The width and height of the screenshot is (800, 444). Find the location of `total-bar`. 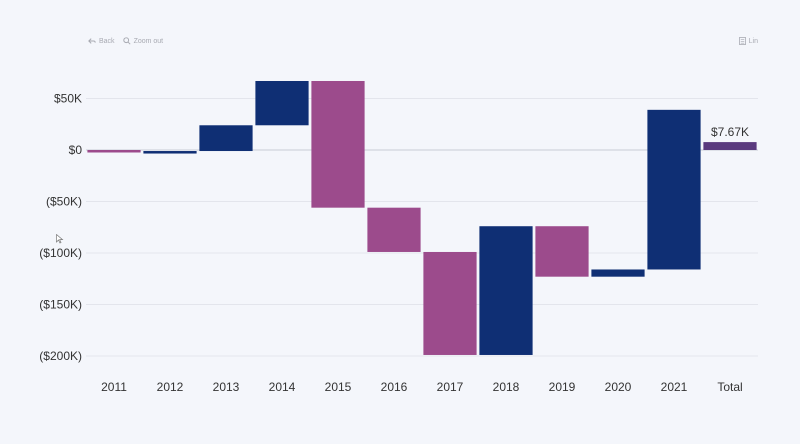

total-bar is located at coordinates (730, 146).